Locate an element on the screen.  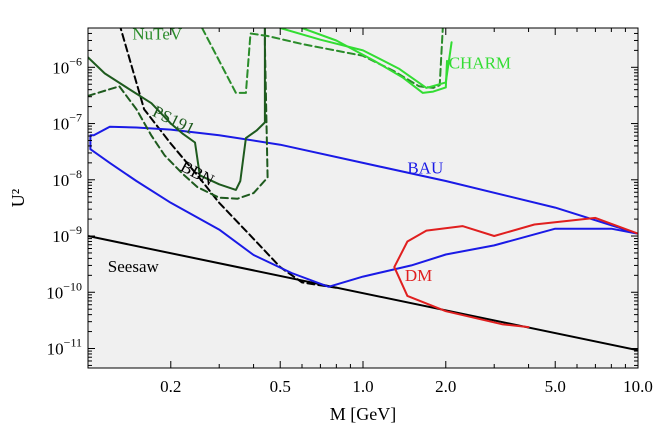
annotation-seesaw: Seesaw is located at coordinates (134, 266).